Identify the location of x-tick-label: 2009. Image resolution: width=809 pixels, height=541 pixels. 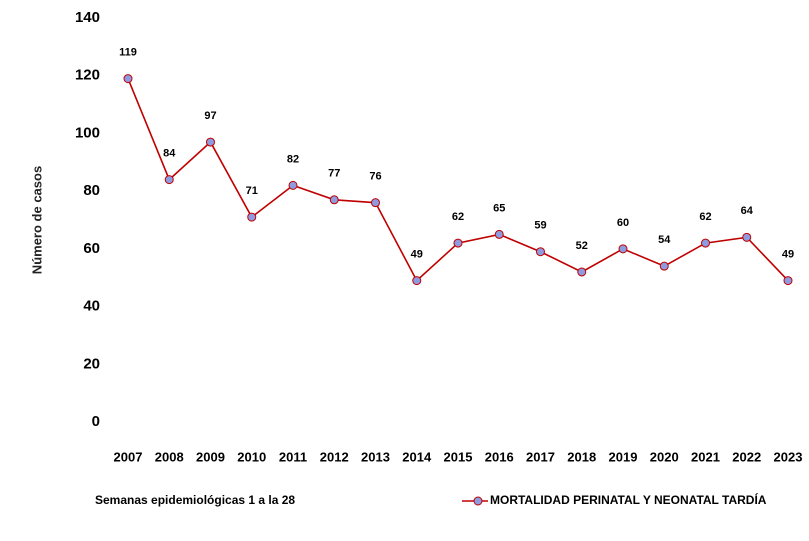
(210, 456).